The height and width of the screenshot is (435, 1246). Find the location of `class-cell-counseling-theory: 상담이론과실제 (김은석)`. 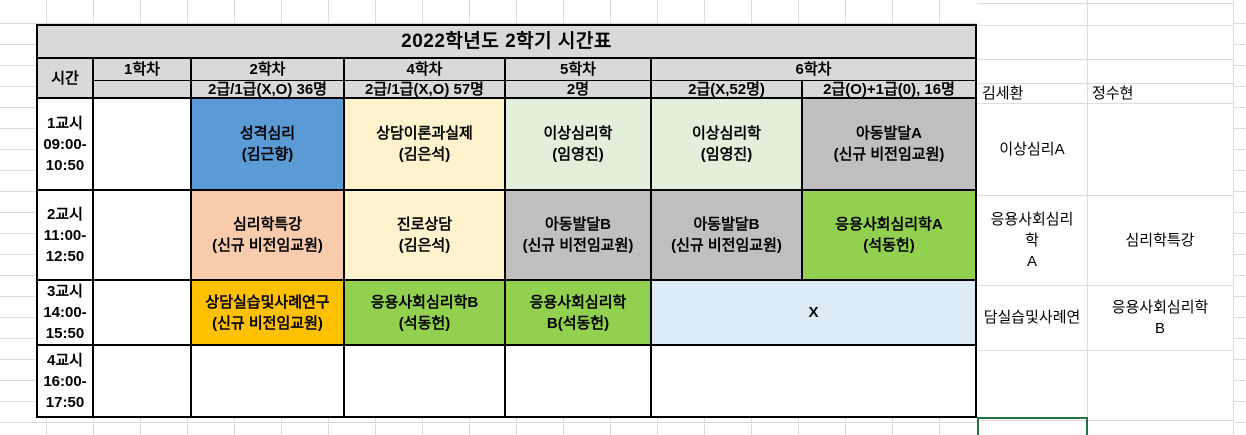

class-cell-counseling-theory: 상담이론과실제 (김은석) is located at coordinates (425, 145).